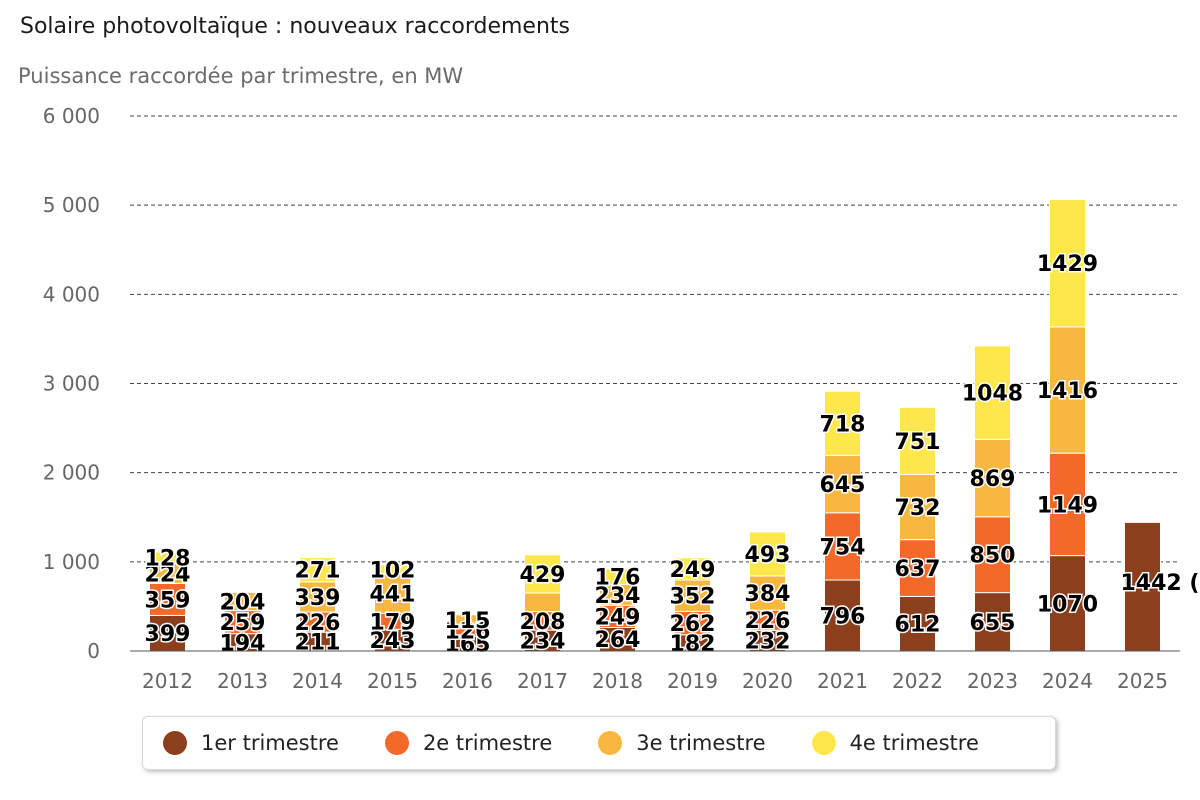 The image size is (1200, 800). I want to click on data-label: 869, so click(993, 479).